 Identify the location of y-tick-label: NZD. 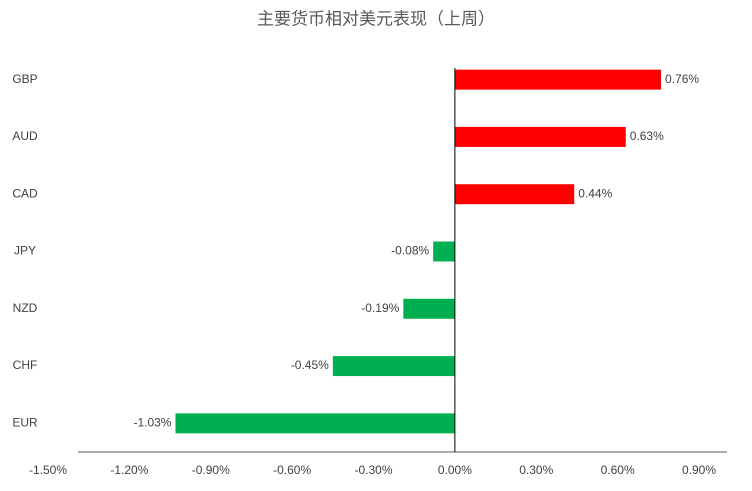
(25, 308).